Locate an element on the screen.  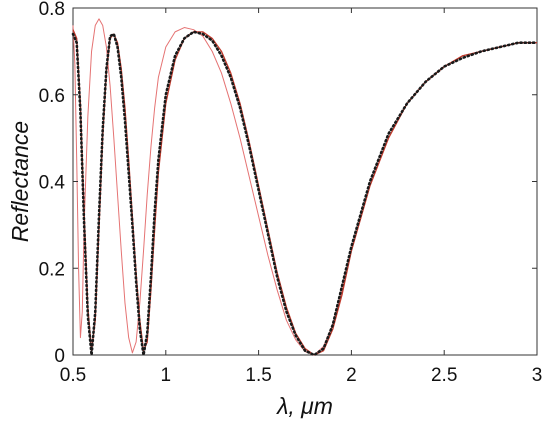
x-tick-label: 2 is located at coordinates (351, 375).